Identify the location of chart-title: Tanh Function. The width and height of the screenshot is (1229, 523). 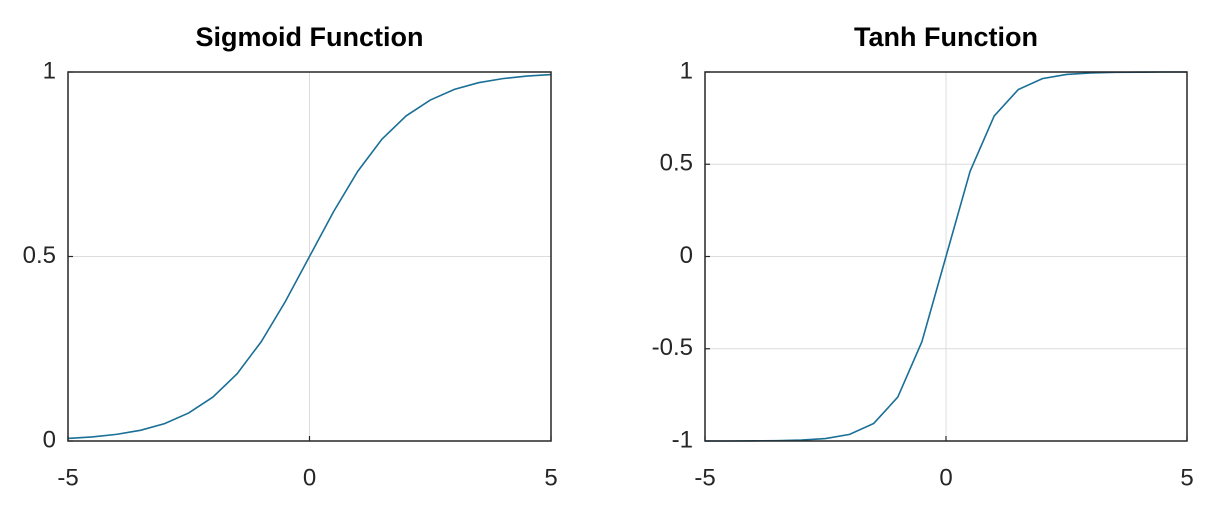
(946, 37).